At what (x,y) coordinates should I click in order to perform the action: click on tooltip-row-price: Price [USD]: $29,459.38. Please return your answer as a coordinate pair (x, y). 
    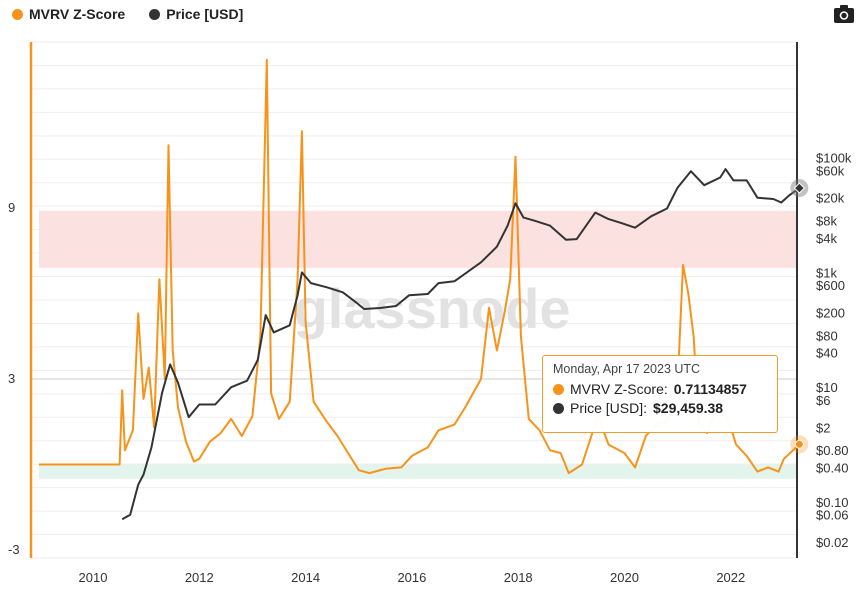
    Looking at the image, I should click on (660, 408).